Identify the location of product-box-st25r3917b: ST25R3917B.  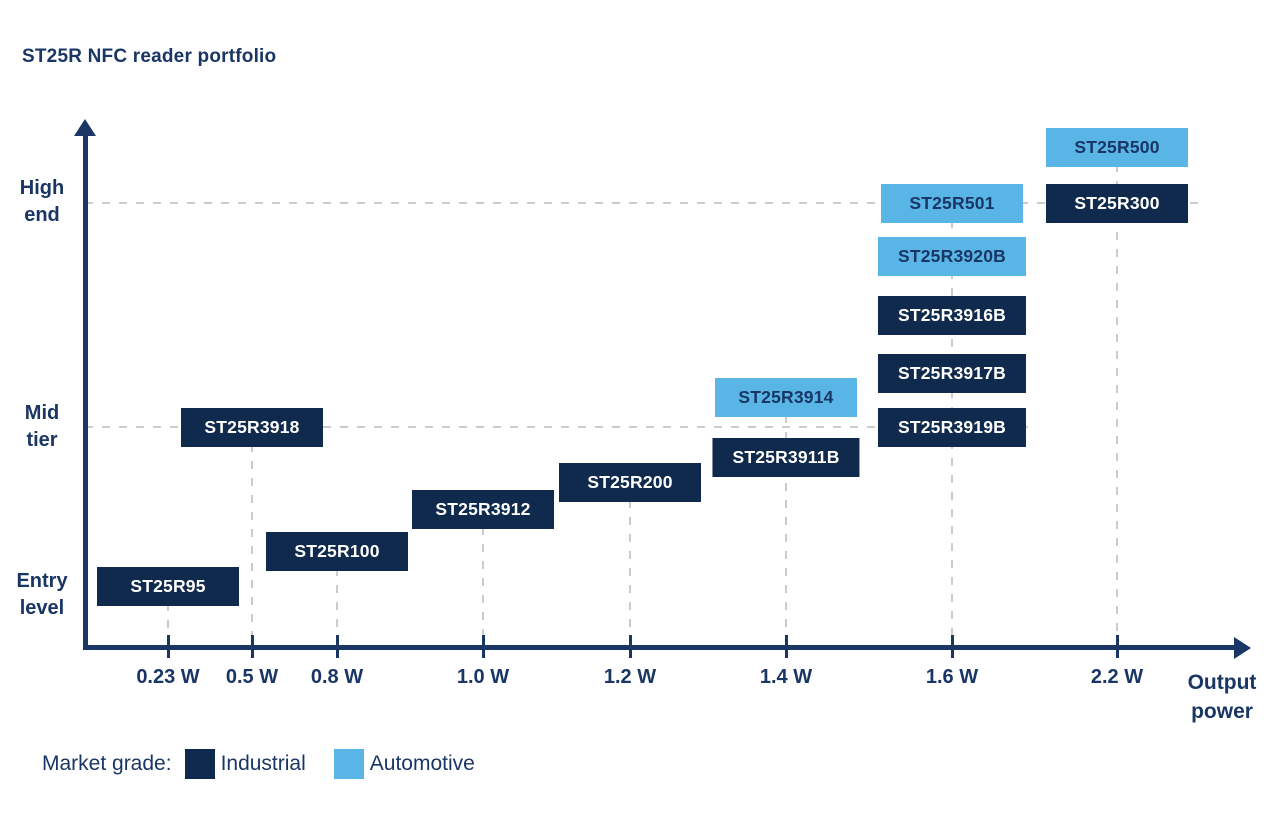
(952, 373).